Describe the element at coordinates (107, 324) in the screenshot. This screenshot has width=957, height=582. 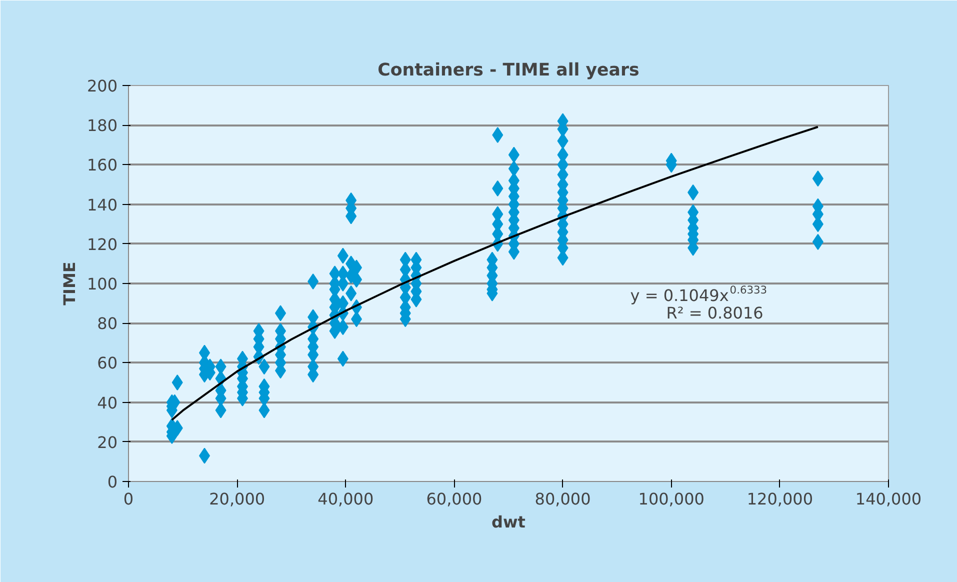
I see `y-tick-label: 80` at that location.